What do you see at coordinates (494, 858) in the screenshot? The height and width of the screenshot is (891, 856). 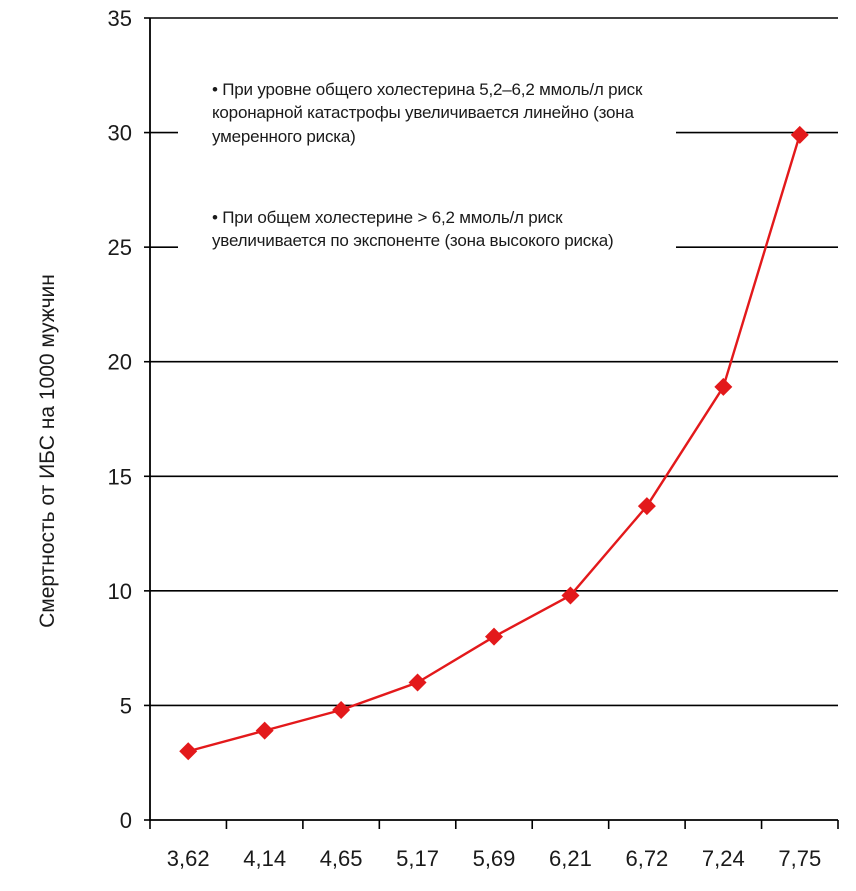 I see `x-tick-label-4: 5,69` at bounding box center [494, 858].